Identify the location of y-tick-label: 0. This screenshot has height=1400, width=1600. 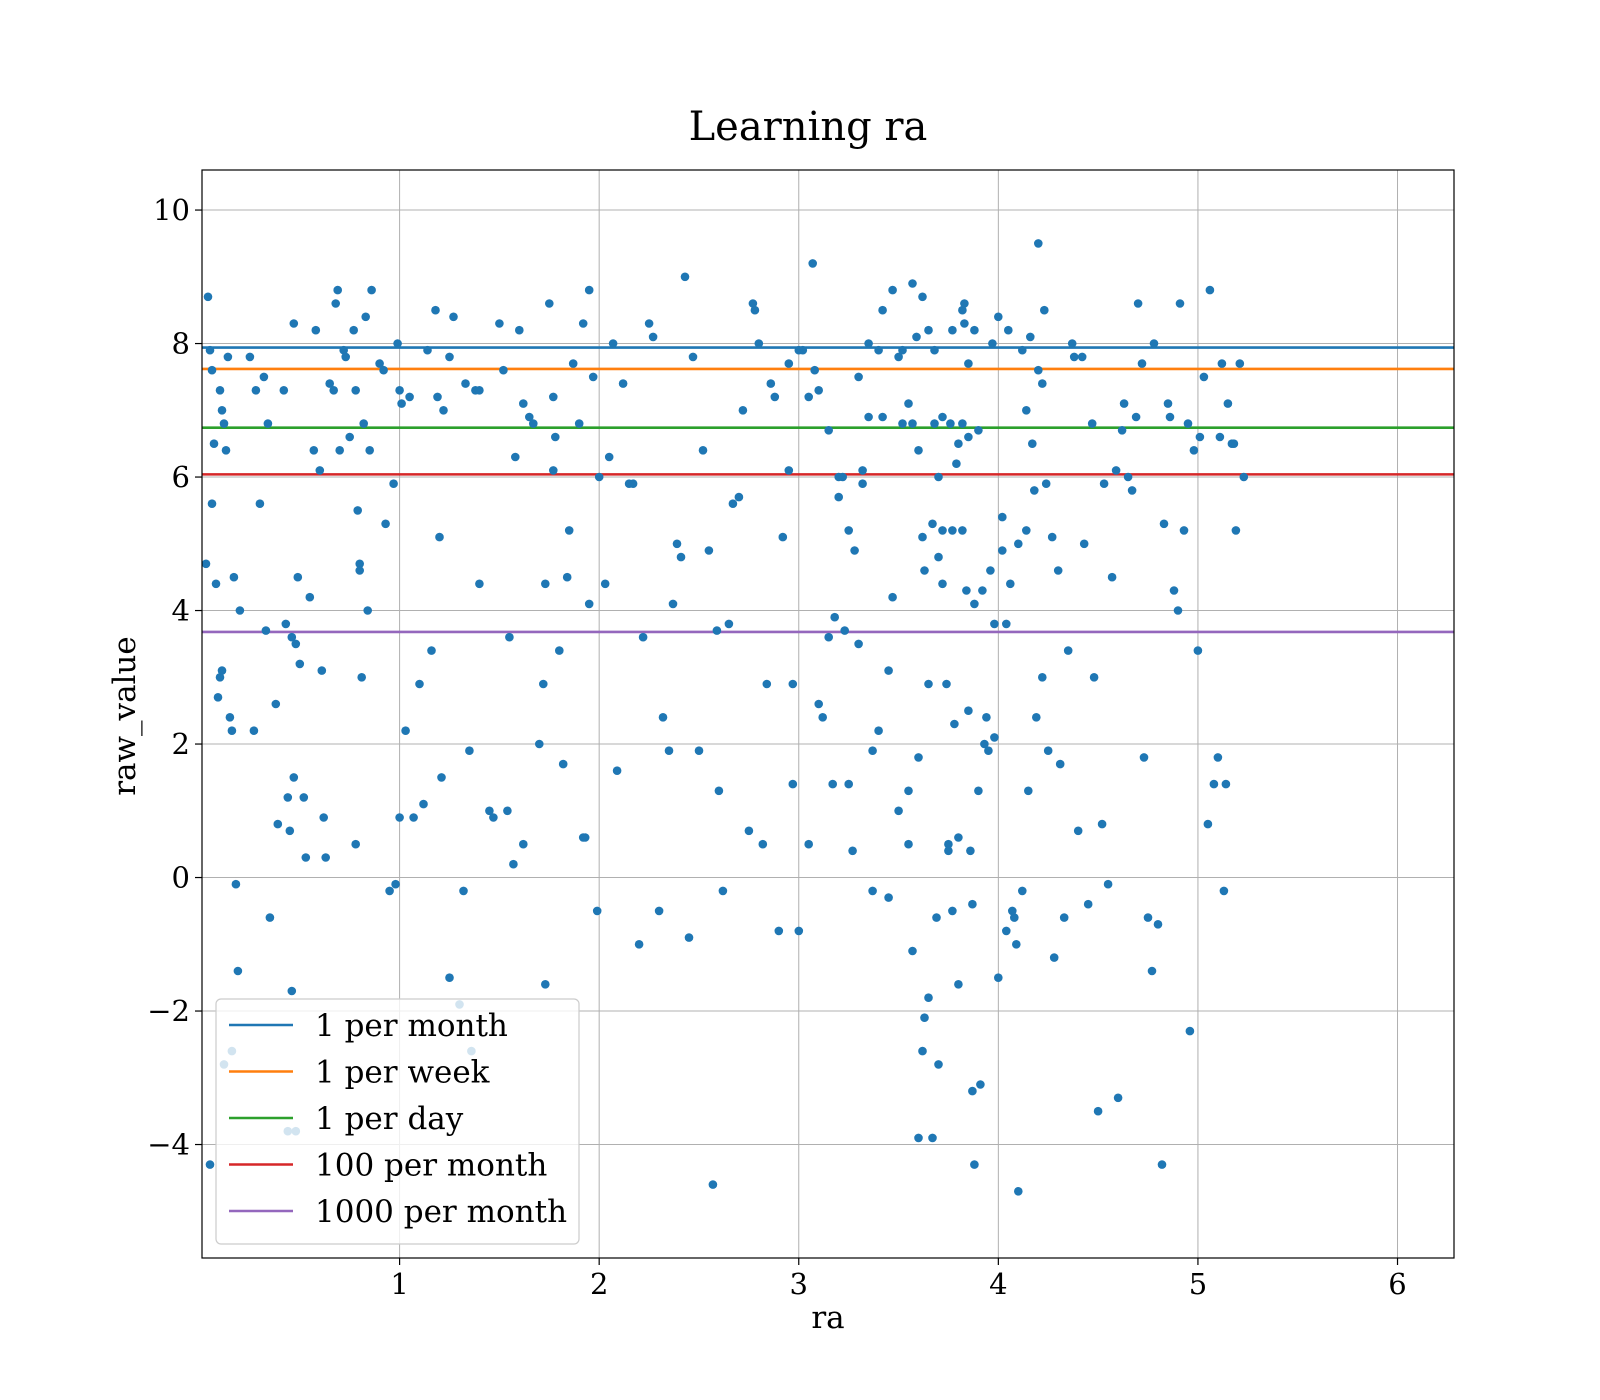
(181, 878).